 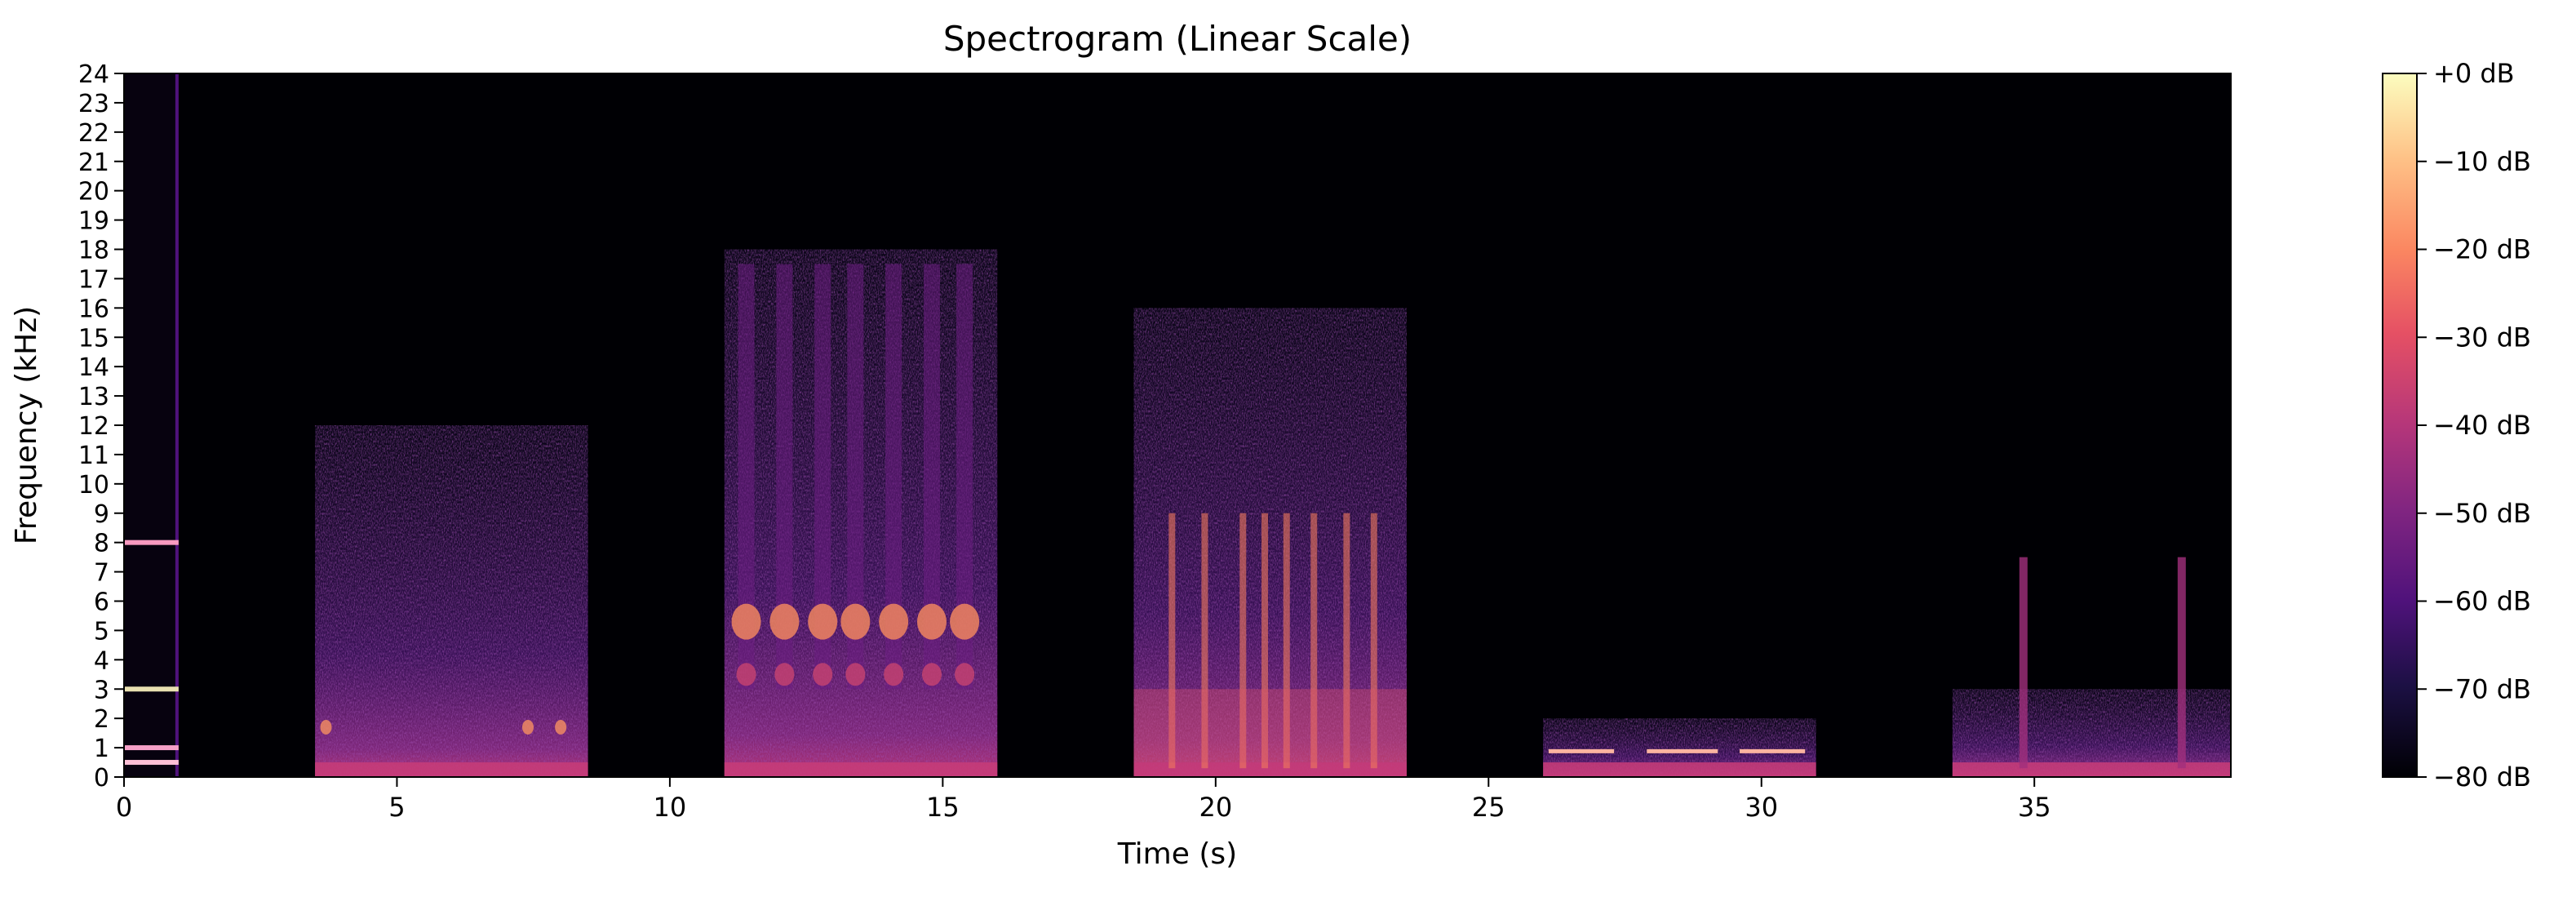 What do you see at coordinates (93, 456) in the screenshot?
I see `y-tick-label: 11` at bounding box center [93, 456].